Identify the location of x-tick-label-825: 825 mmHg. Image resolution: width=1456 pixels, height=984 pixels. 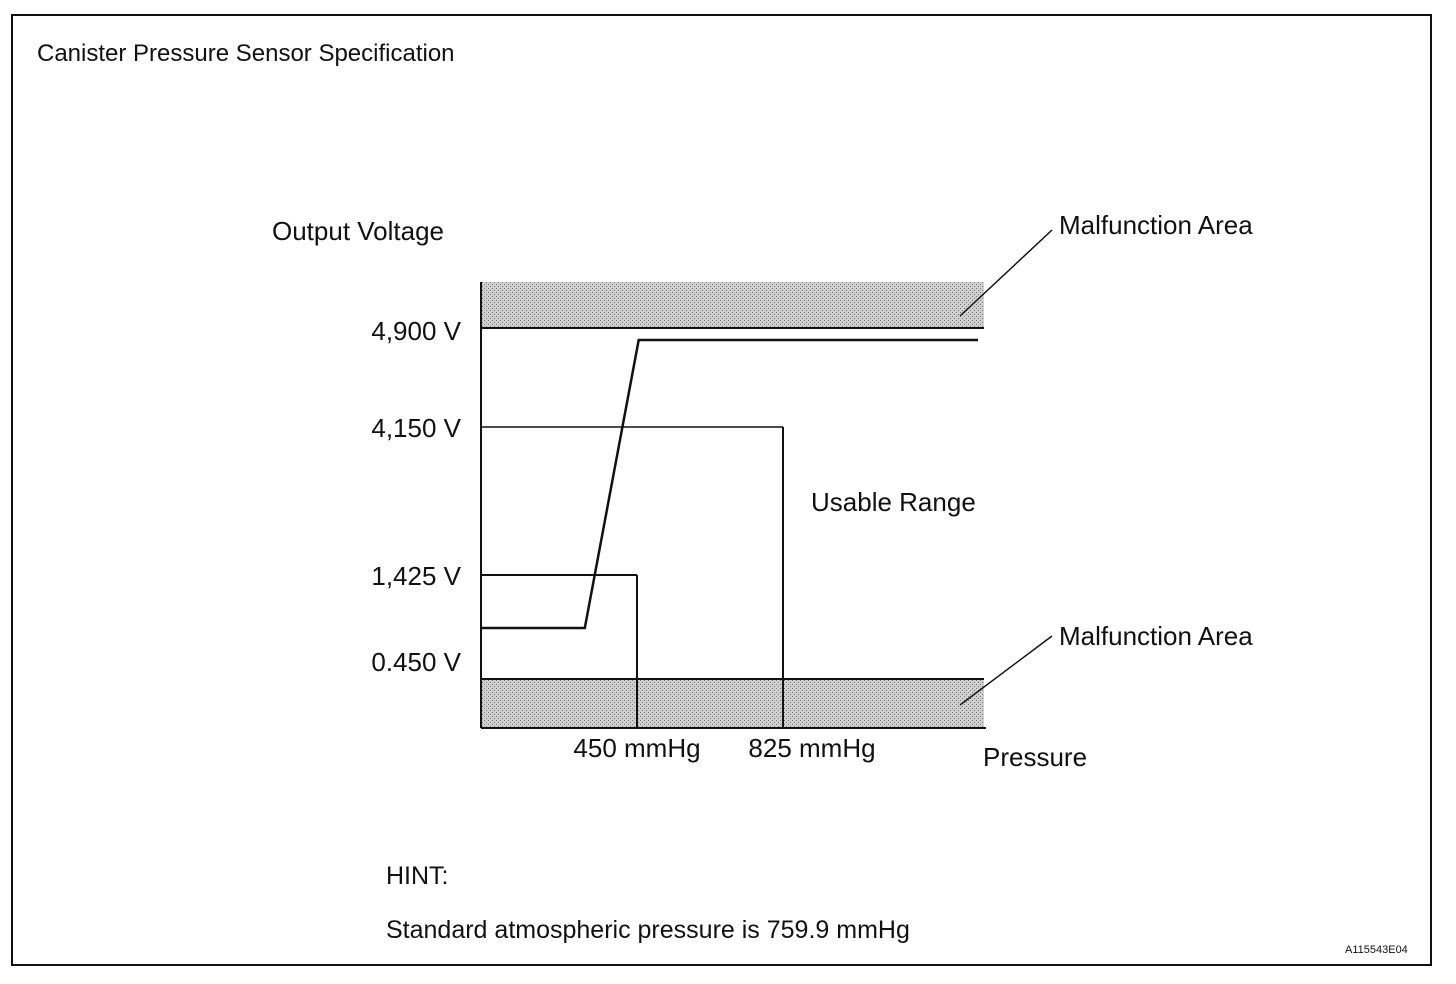
(811, 748).